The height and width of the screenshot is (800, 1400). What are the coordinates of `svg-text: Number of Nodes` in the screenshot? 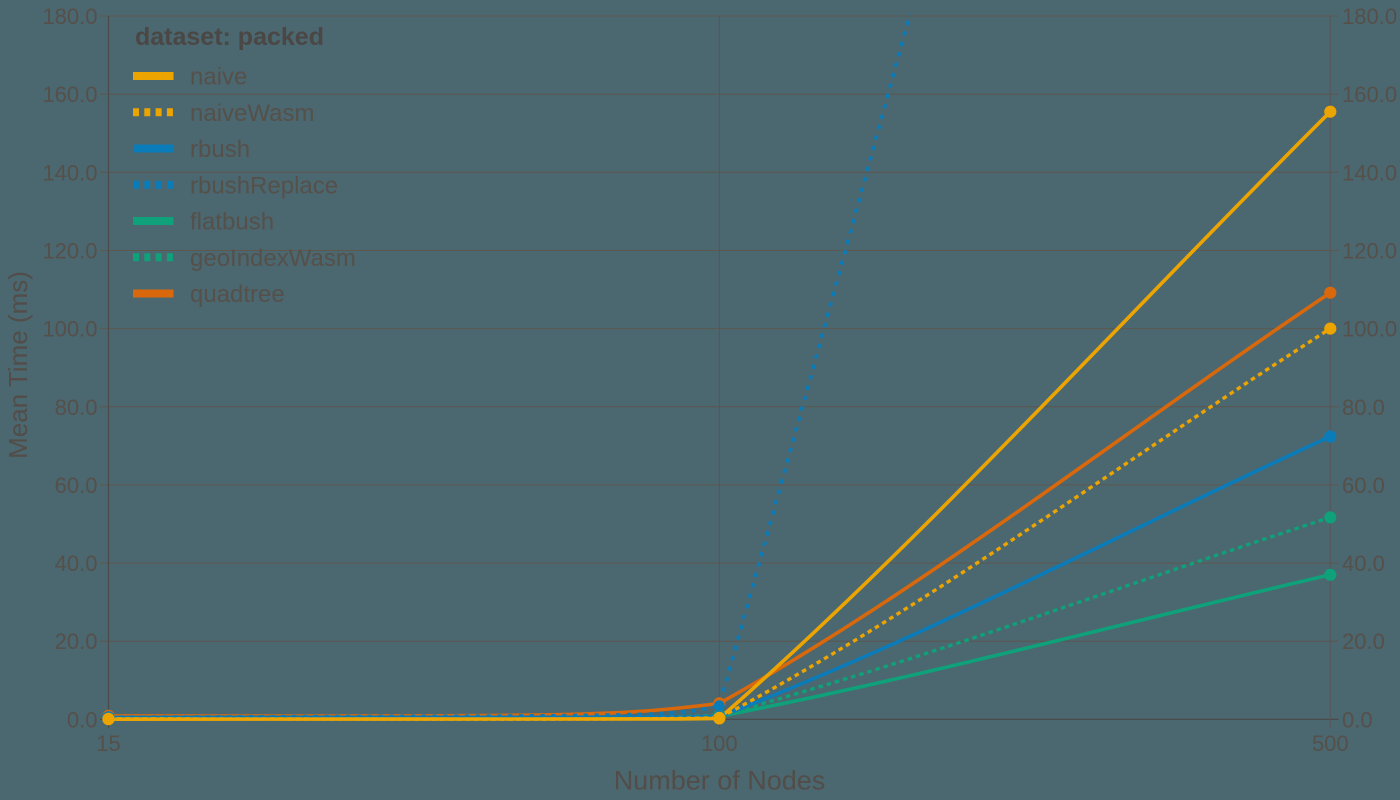 It's located at (720, 781).